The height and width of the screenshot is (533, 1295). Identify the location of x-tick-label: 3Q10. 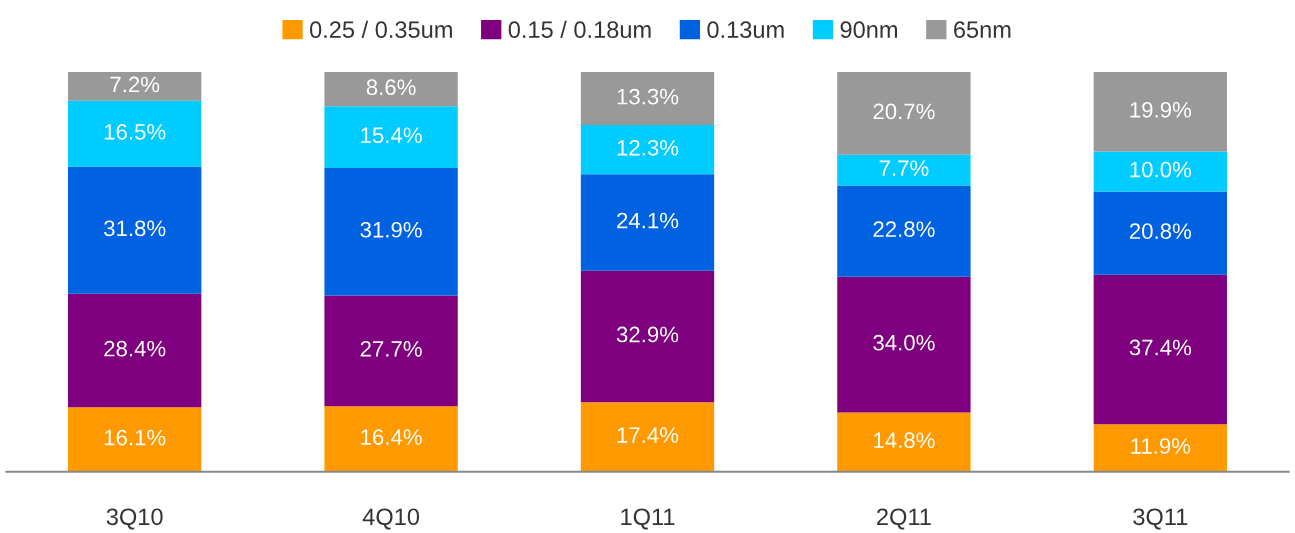
(134, 519).